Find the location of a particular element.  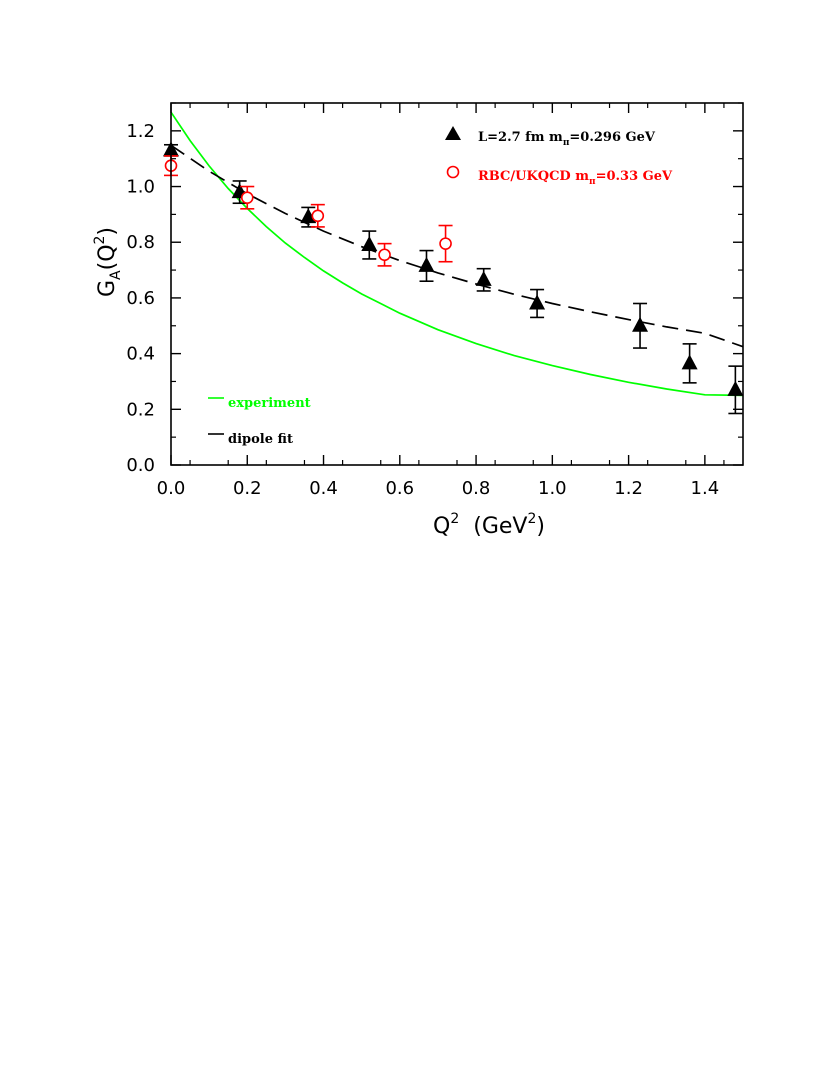

legend-label-rbc-a: RBC/UKQCD m is located at coordinates (533, 176).